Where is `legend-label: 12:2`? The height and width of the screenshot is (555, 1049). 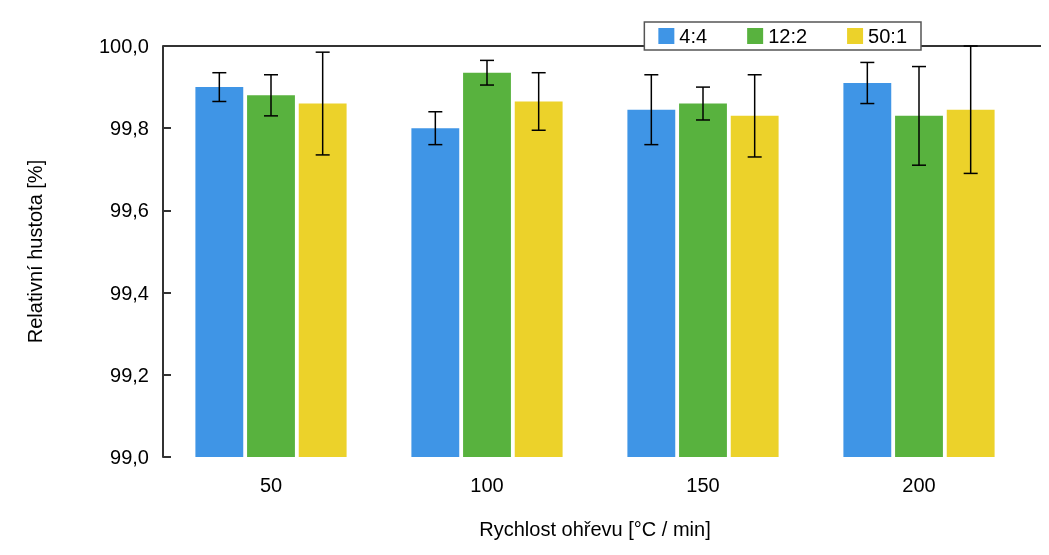
legend-label: 12:2 is located at coordinates (788, 36).